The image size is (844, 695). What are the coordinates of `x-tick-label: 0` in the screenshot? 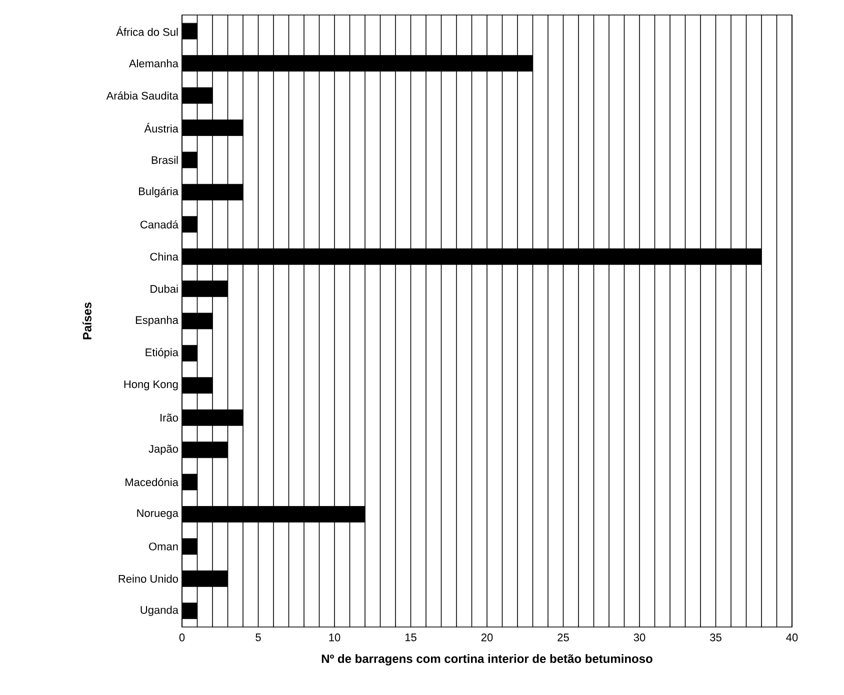 It's located at (182, 638).